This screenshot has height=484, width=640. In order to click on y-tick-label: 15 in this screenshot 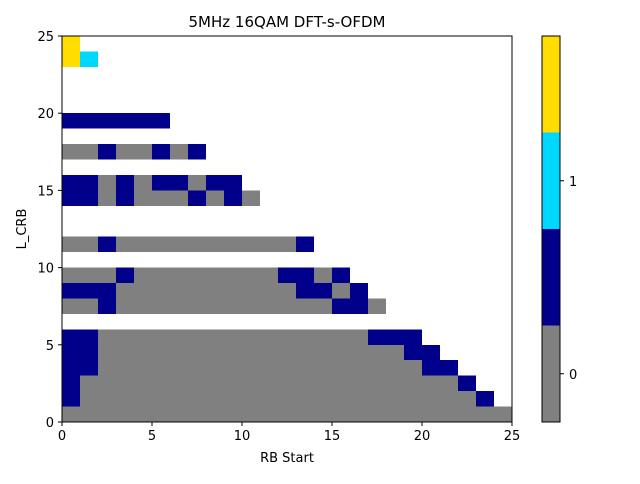, I will do `click(45, 191)`.